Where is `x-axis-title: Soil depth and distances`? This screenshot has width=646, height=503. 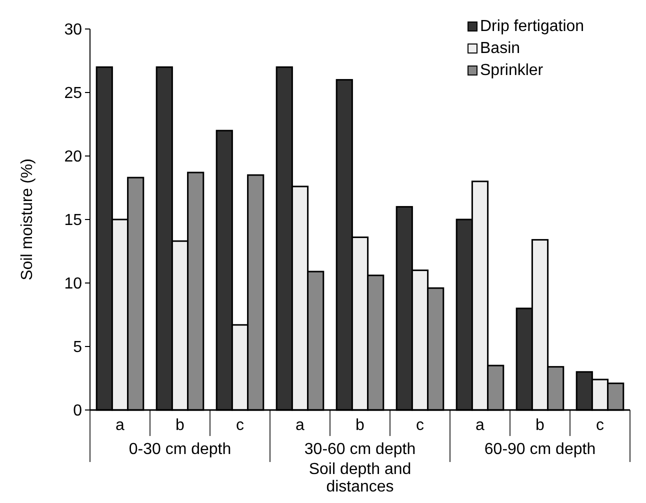 x-axis-title: Soil depth and distances is located at coordinates (360, 478).